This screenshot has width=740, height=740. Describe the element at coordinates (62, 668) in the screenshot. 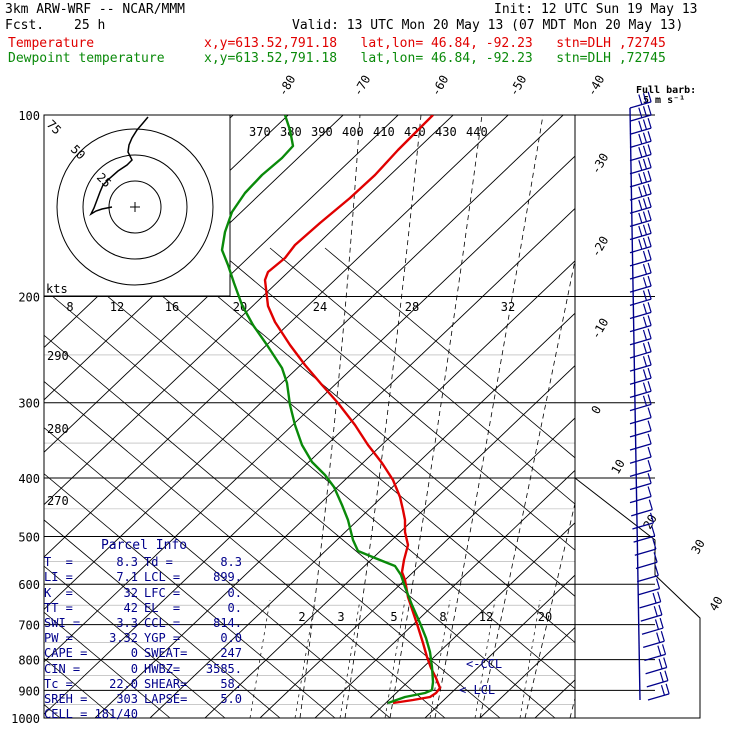

I see `parcel-label: CIN =` at that location.